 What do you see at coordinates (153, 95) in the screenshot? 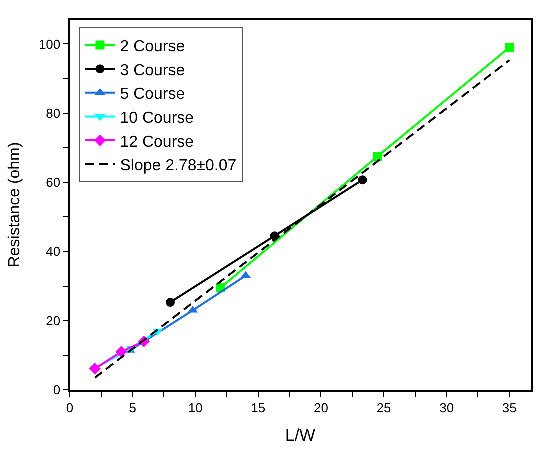
I see `legend-label: 5 Course` at bounding box center [153, 95].